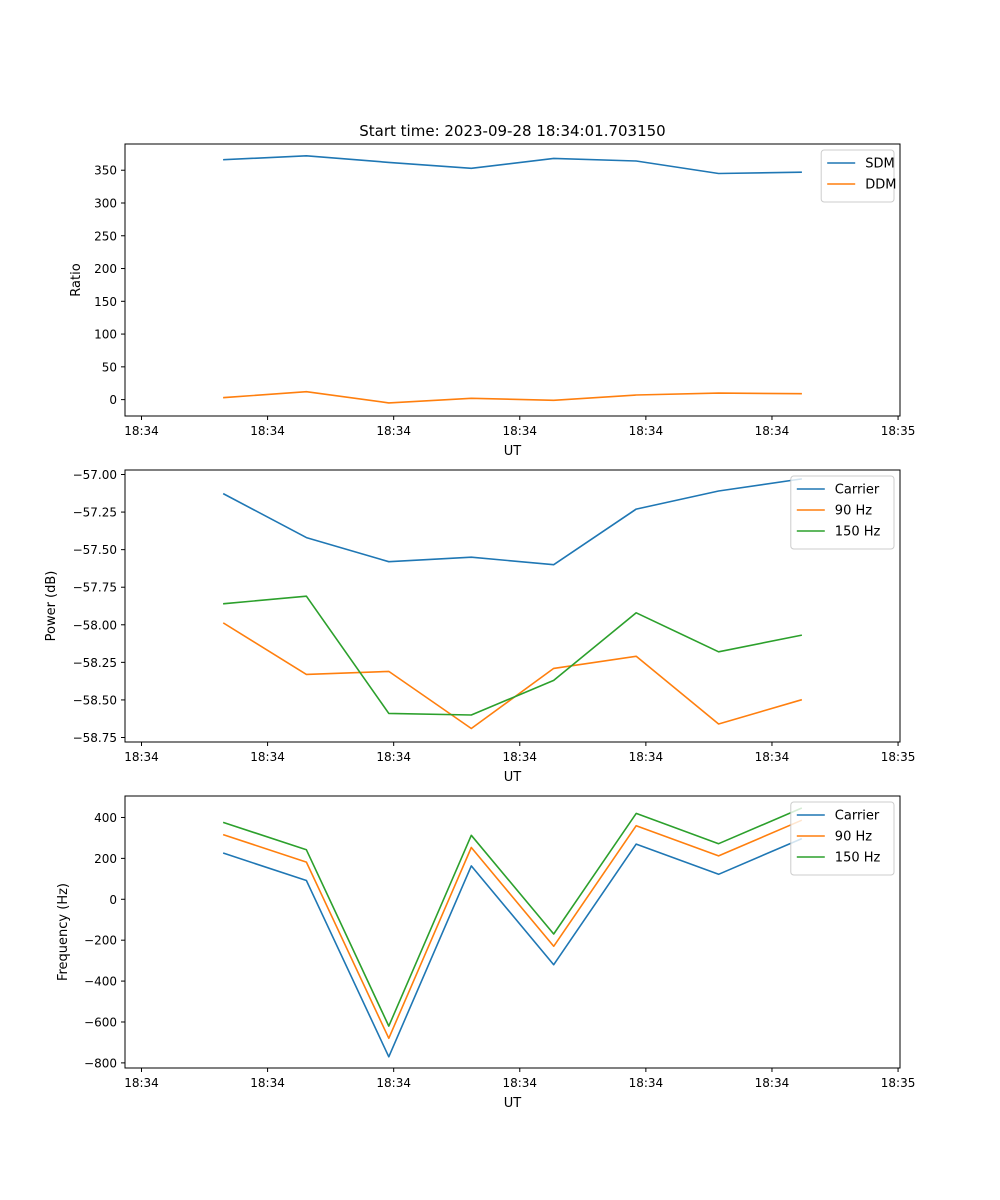 The image size is (1000, 1200). What do you see at coordinates (857, 490) in the screenshot?
I see `panel-2-legend-carrier-label: Carrier` at bounding box center [857, 490].